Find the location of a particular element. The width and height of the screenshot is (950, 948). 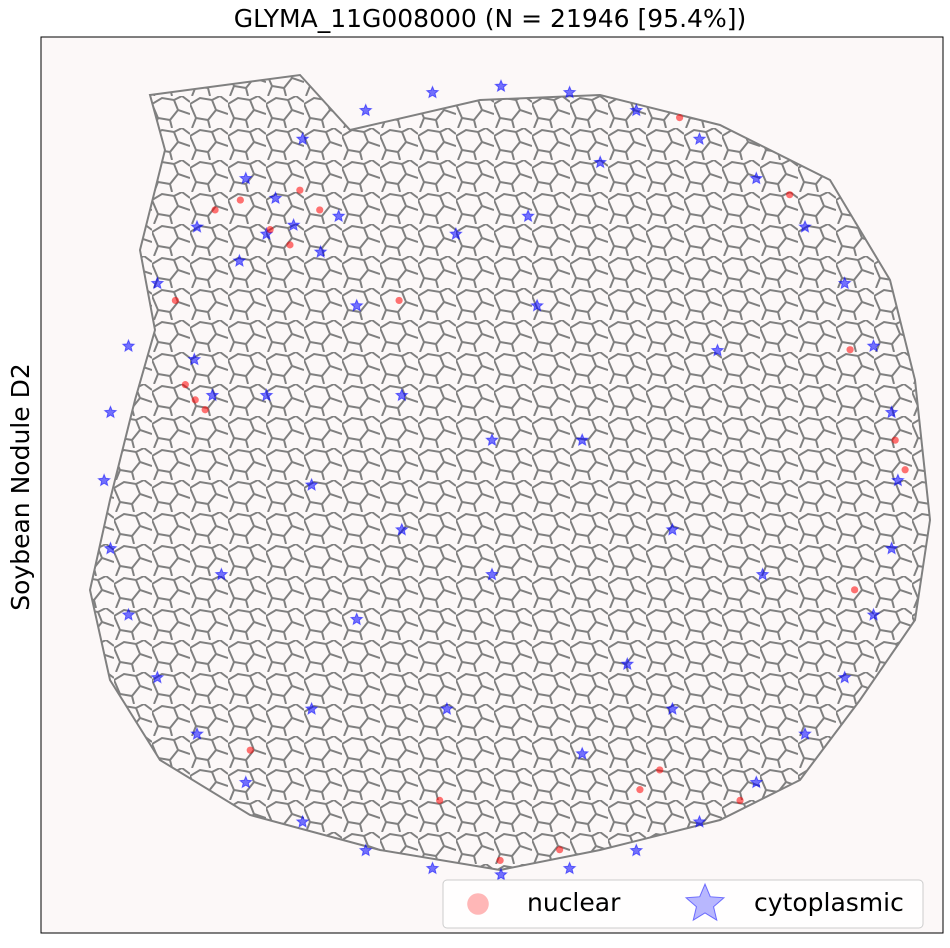

chart-title: GLYMA_11G008000 (N = 21946 [95.4%]) is located at coordinates (490, 18).